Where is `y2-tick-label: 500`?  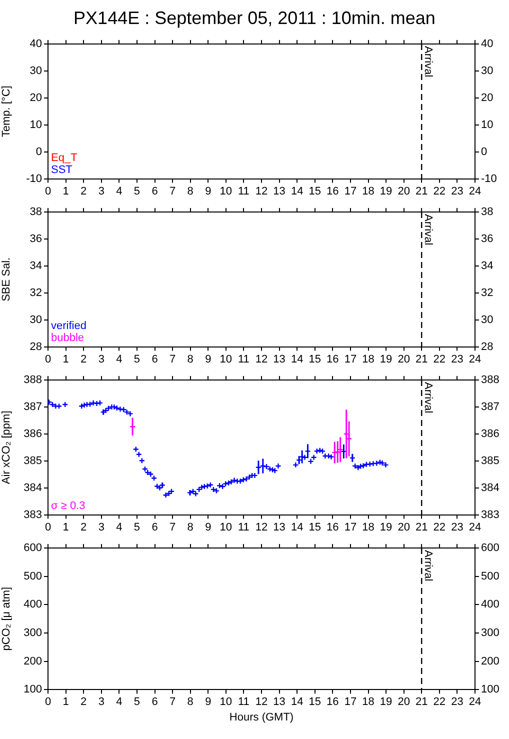
y2-tick-label: 500 is located at coordinates (490, 576).